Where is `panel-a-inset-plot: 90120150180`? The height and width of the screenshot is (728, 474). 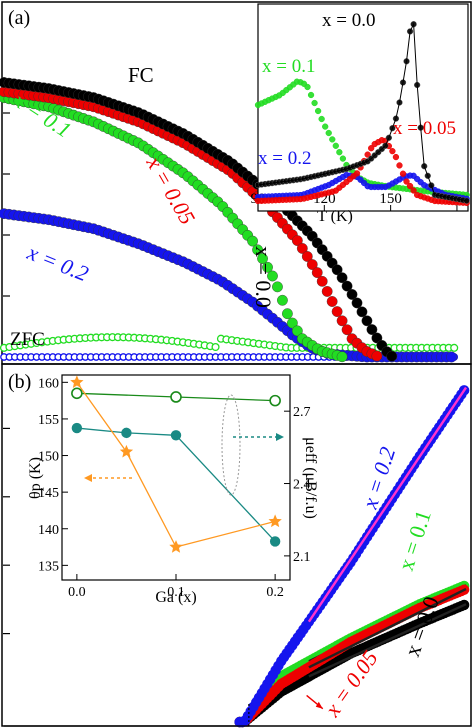 panel-a-inset-plot: 90120150180 is located at coordinates (360, 116).